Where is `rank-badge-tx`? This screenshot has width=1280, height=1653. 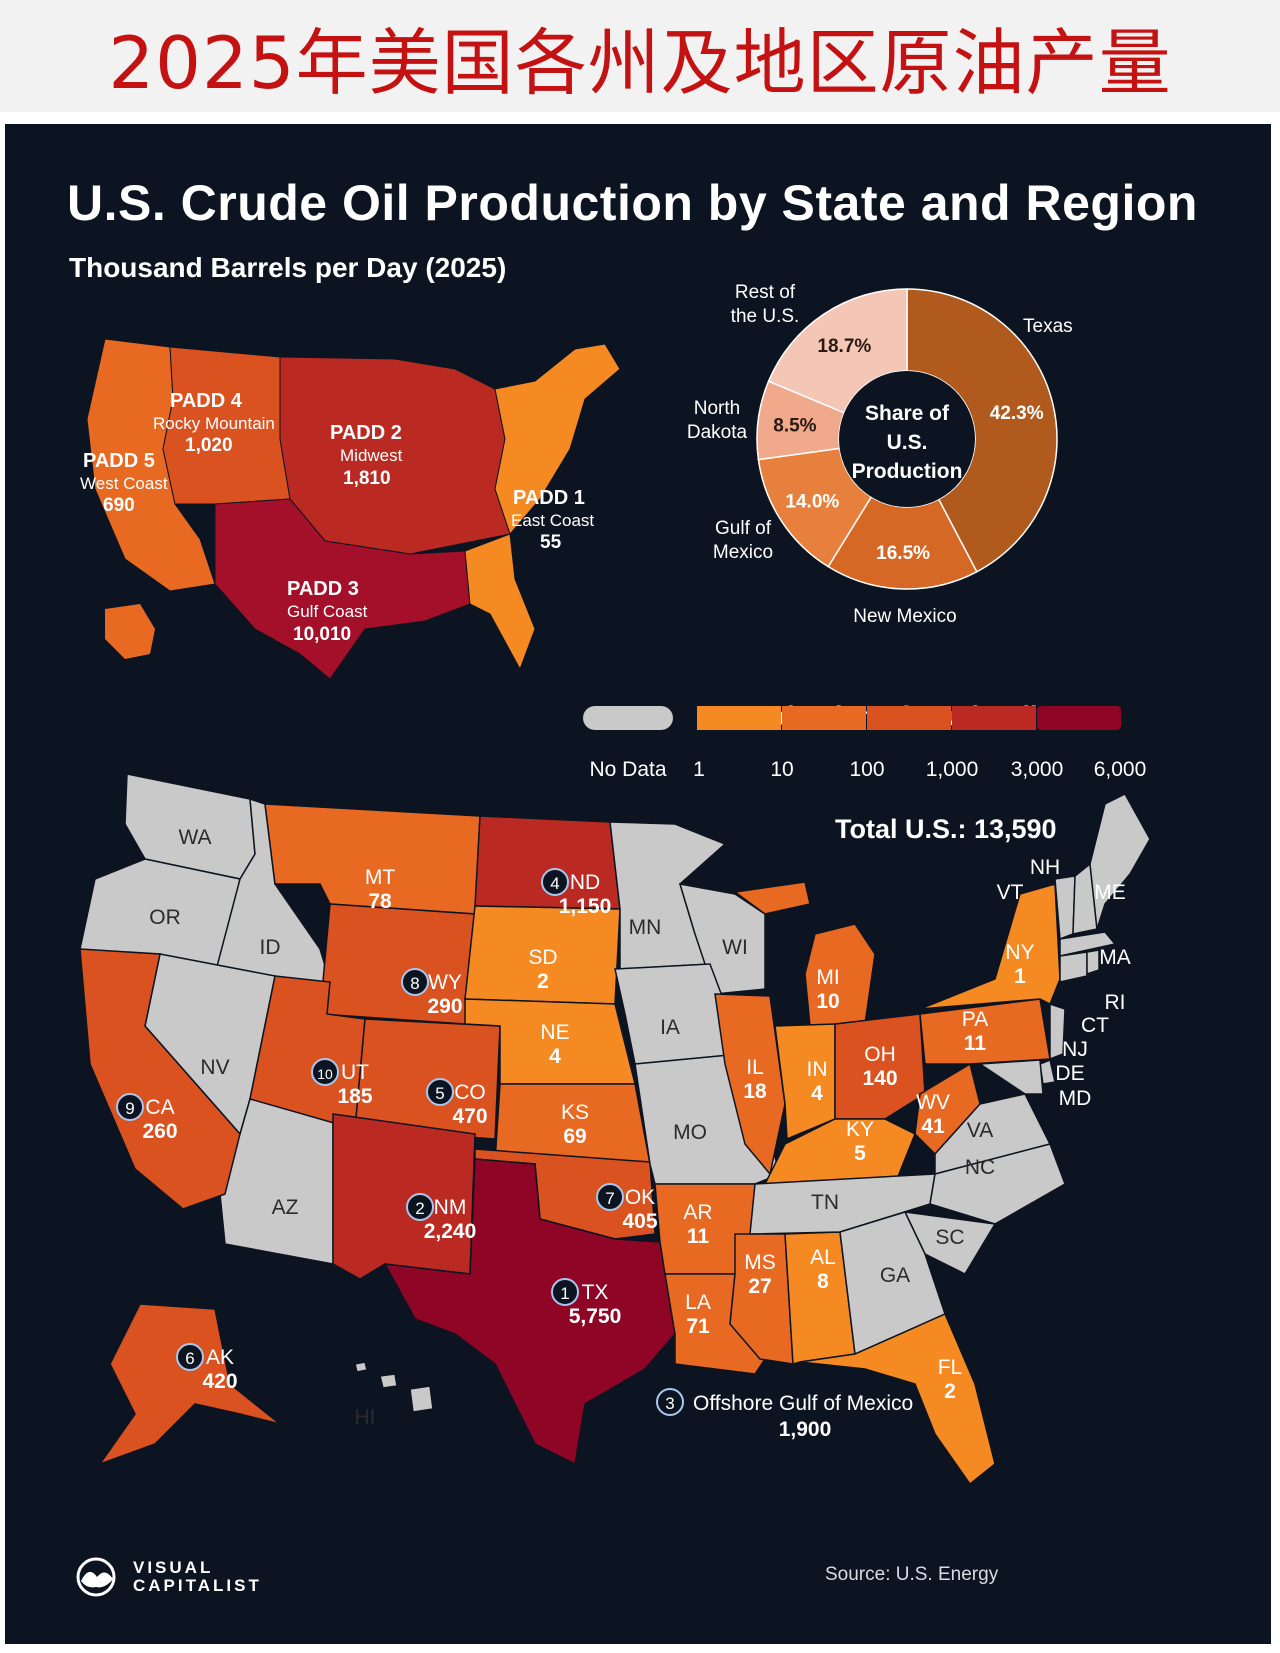 rank-badge-tx is located at coordinates (565, 1292).